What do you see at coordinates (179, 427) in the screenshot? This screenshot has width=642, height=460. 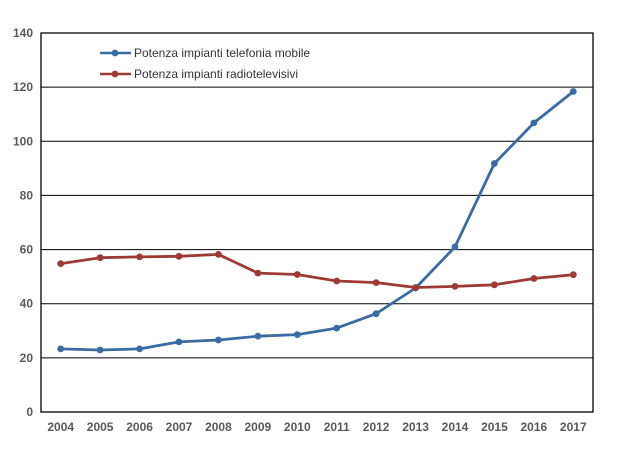 I see `x-axis-tick-label: 2007` at bounding box center [179, 427].